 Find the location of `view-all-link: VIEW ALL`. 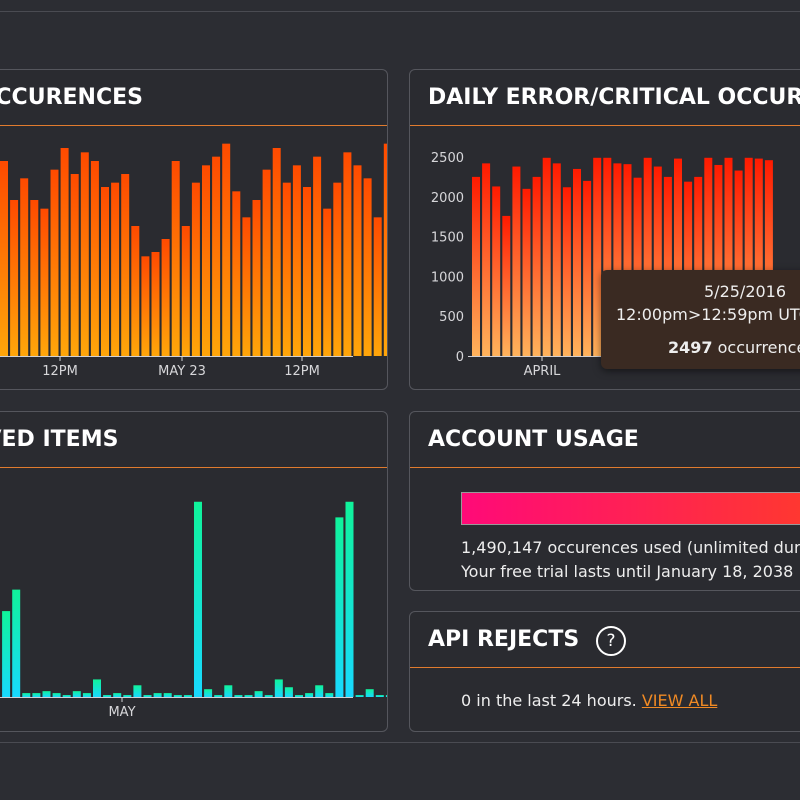

view-all-link: VIEW ALL is located at coordinates (679, 700).